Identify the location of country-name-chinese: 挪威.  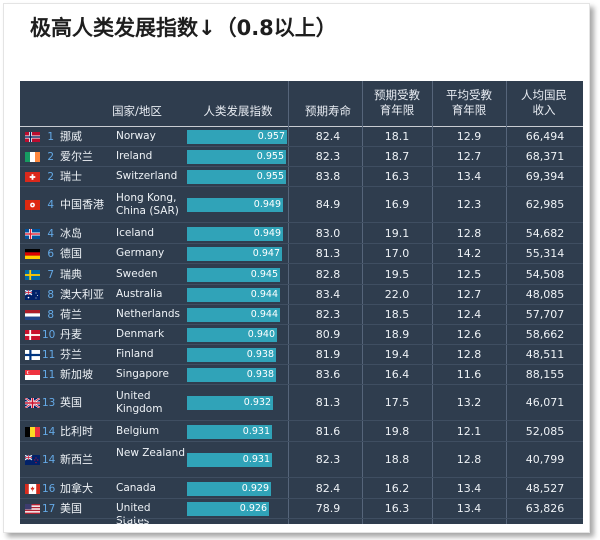
(71, 136).